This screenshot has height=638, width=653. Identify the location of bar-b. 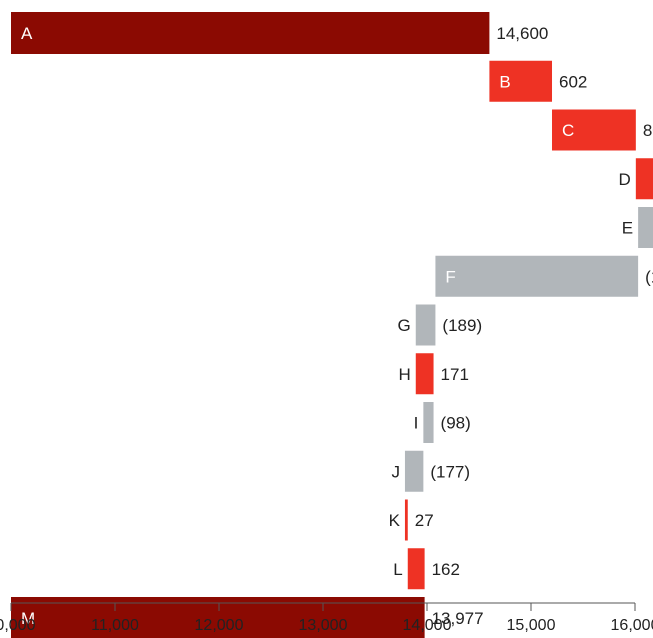
(521, 81).